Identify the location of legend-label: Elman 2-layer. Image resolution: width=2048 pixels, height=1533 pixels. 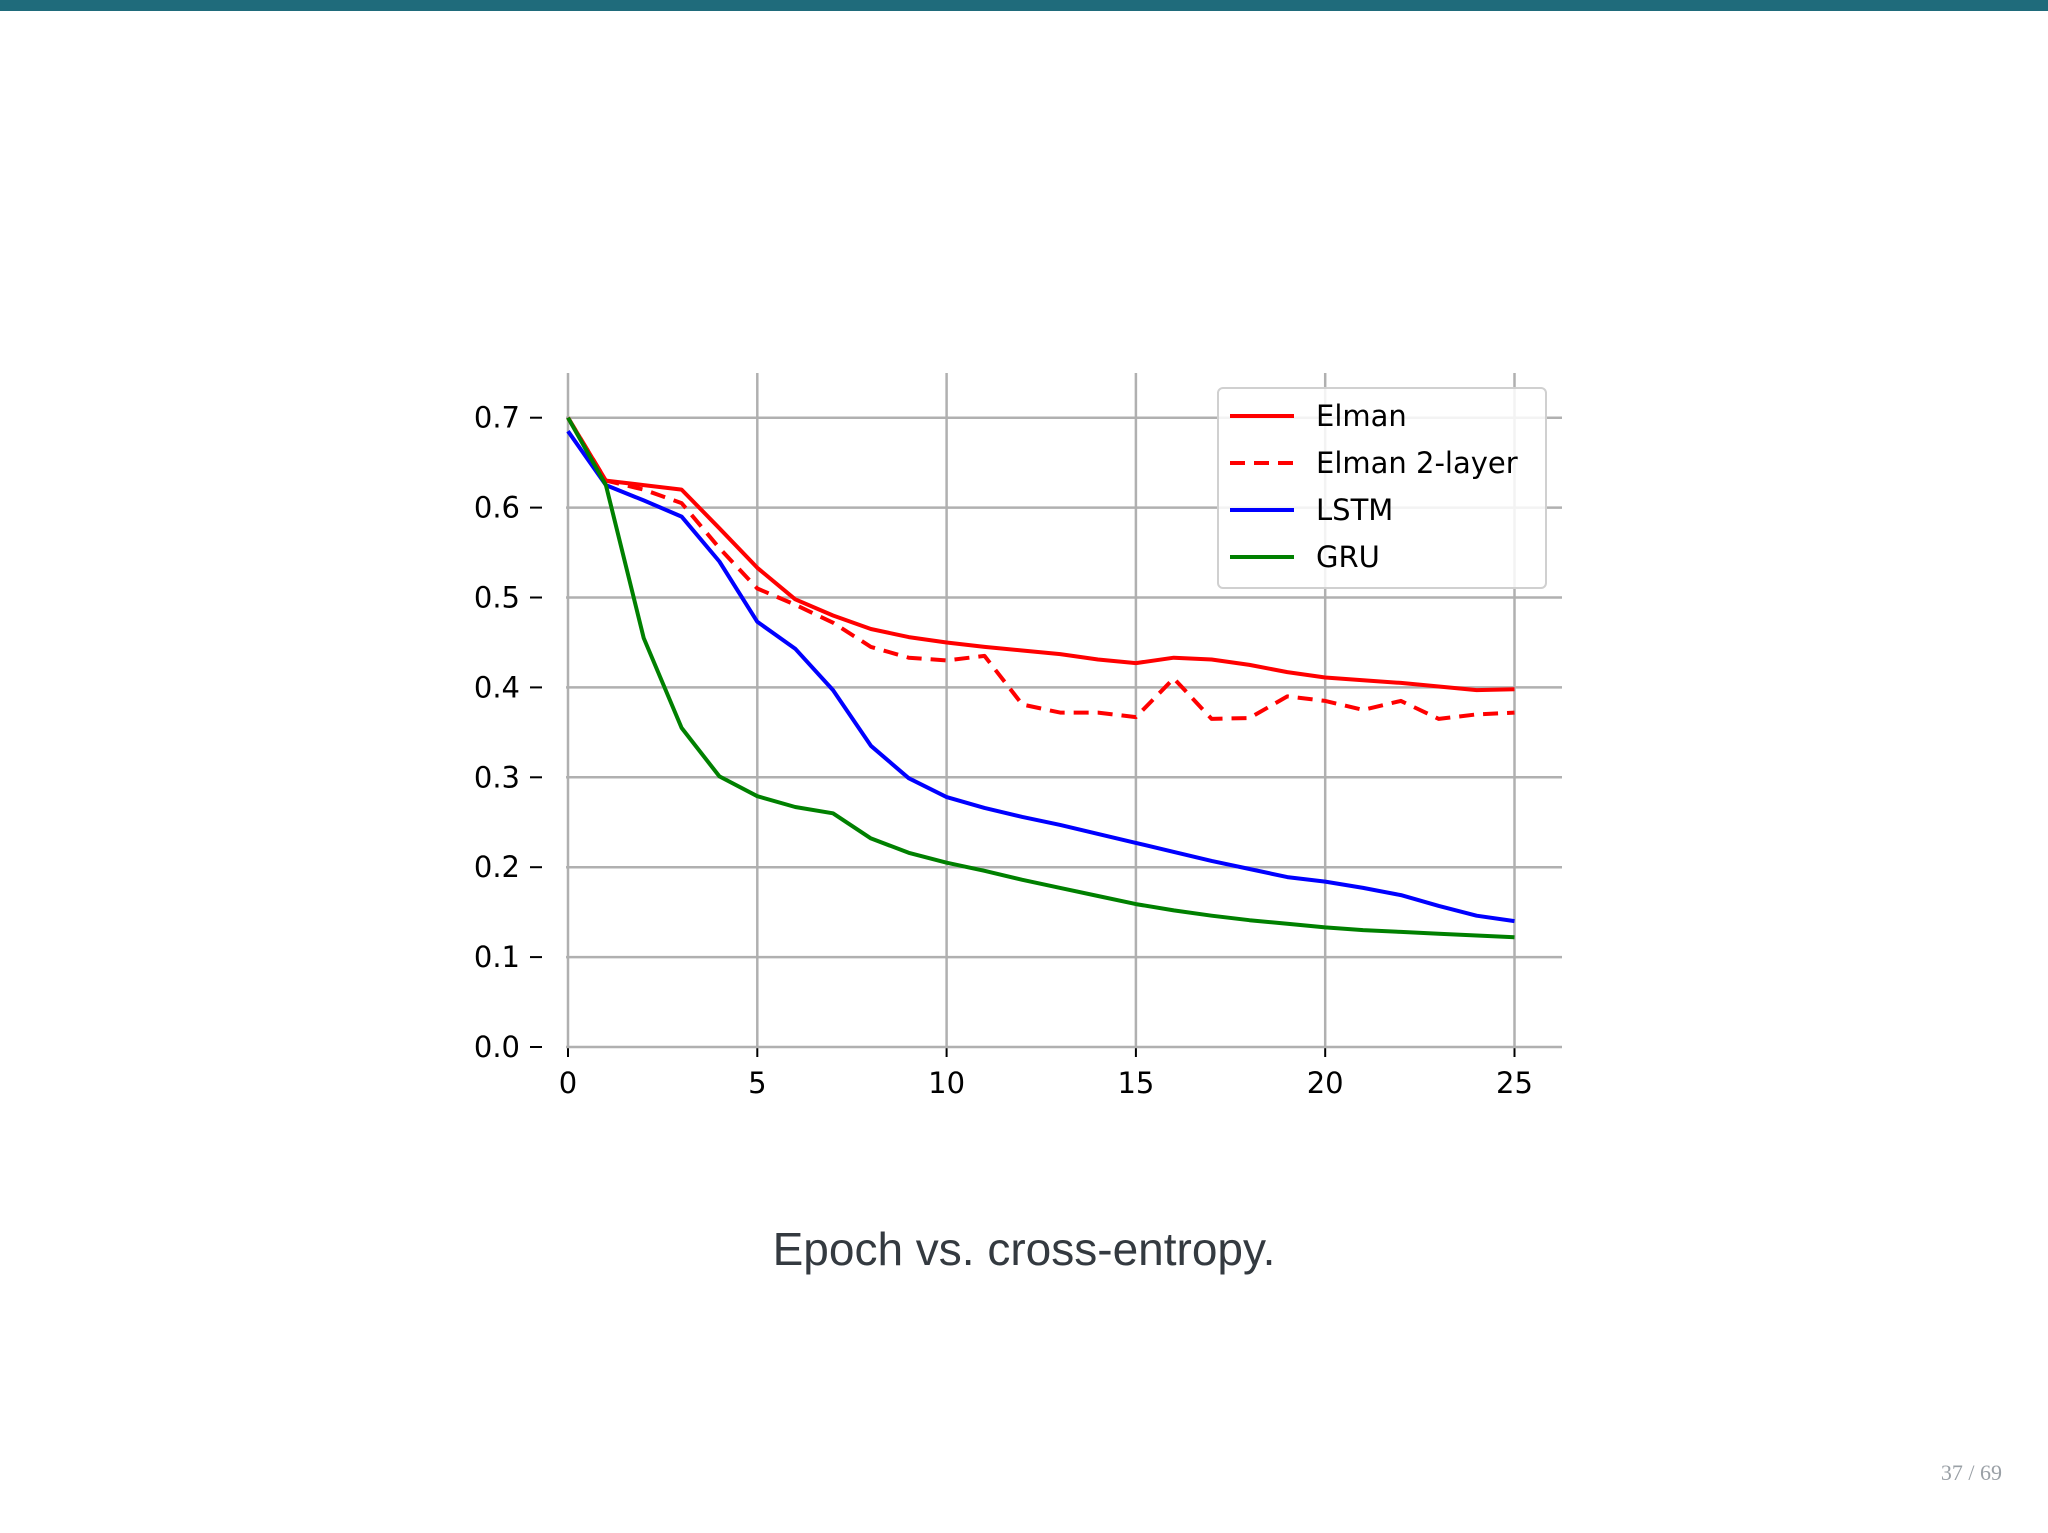
(1417, 463).